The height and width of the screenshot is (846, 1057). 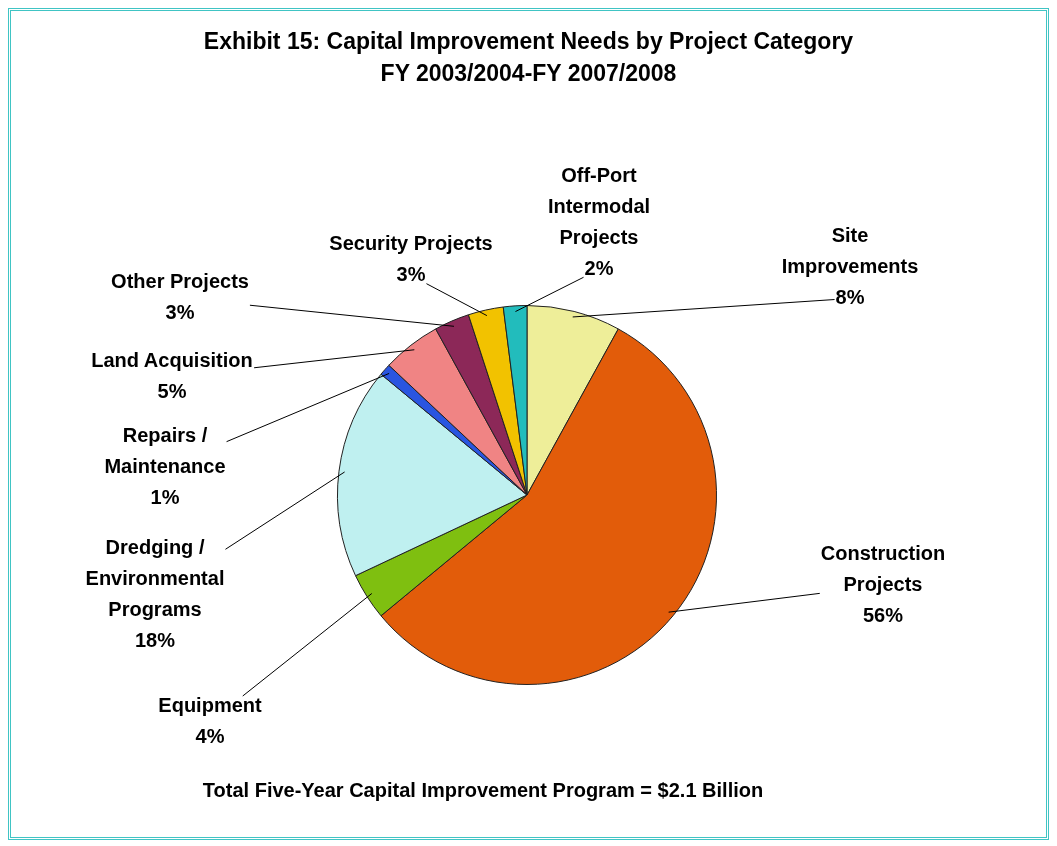 I want to click on slice-label: Other Projects, so click(x=180, y=281).